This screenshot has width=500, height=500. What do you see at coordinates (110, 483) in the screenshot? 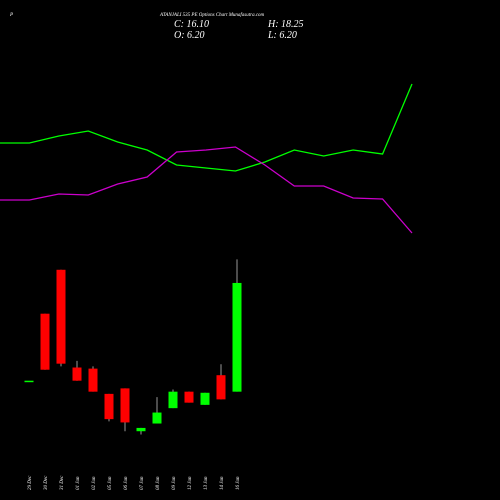
I see `x-tick-label: 05 Jan` at bounding box center [110, 483].